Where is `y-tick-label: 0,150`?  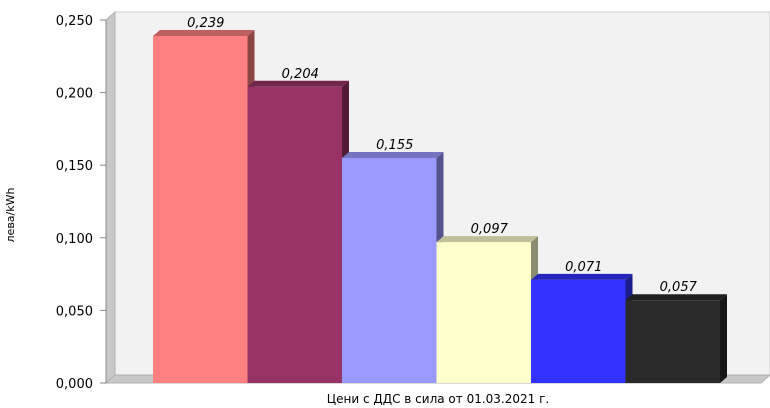 y-tick-label: 0,150 is located at coordinates (74, 166).